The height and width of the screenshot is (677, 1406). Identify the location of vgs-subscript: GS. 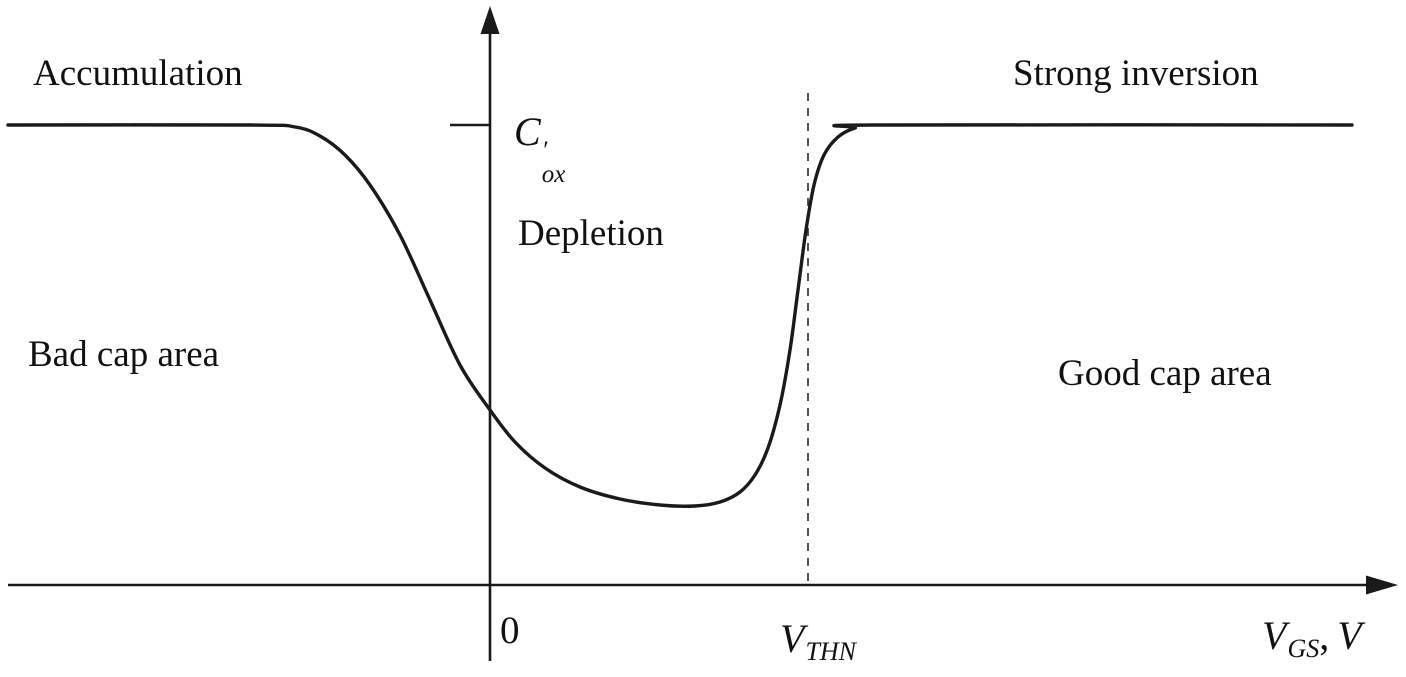
(1303, 648).